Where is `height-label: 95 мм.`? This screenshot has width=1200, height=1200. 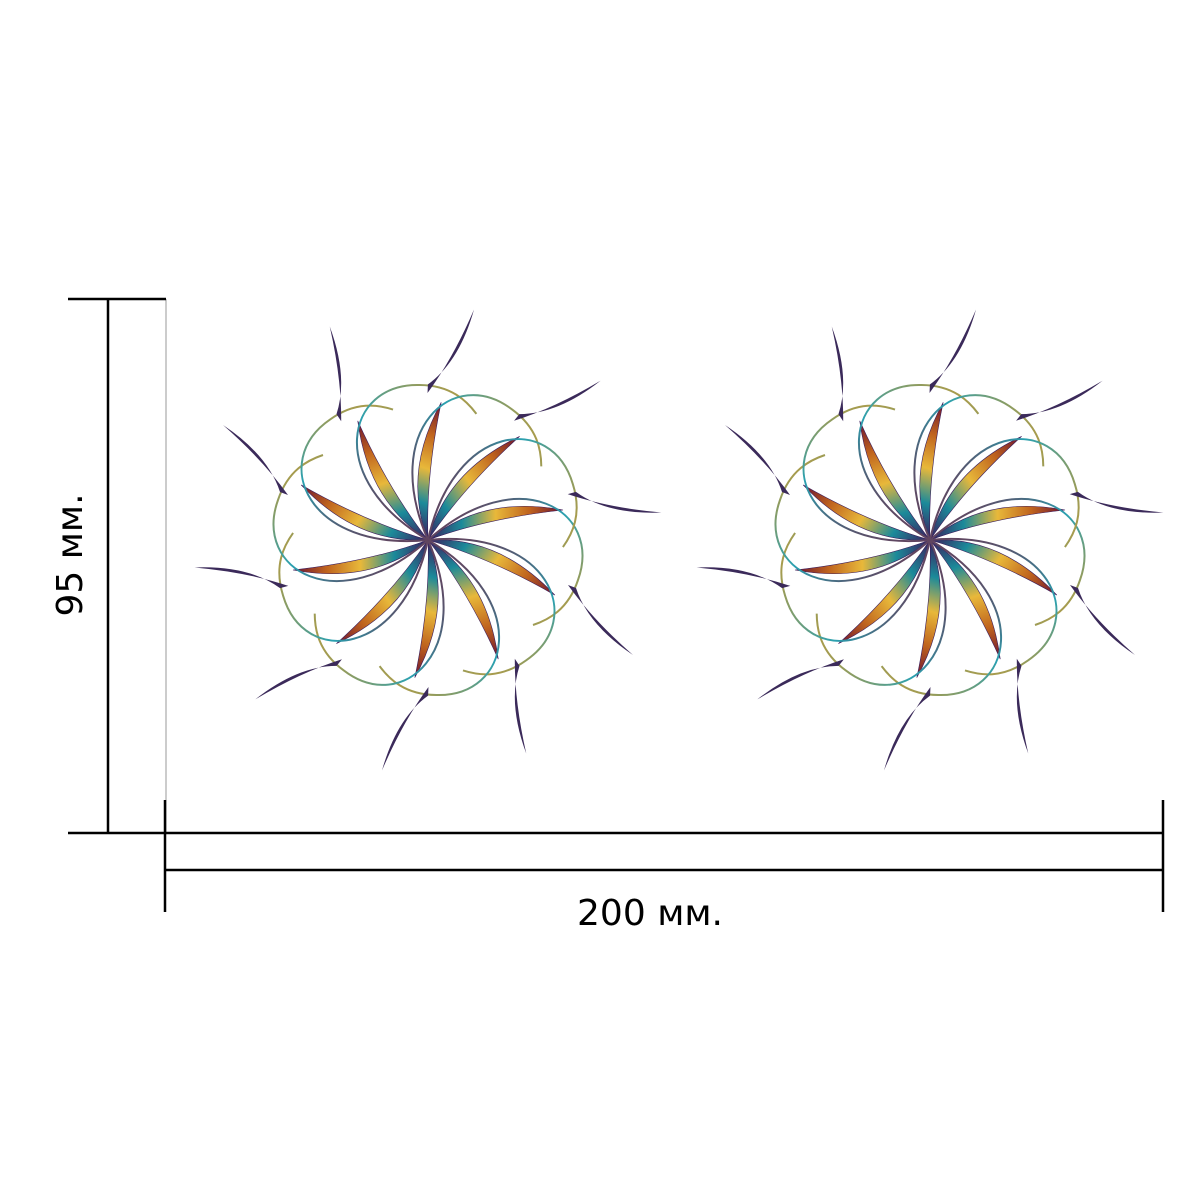
height-label: 95 мм. is located at coordinates (70, 554).